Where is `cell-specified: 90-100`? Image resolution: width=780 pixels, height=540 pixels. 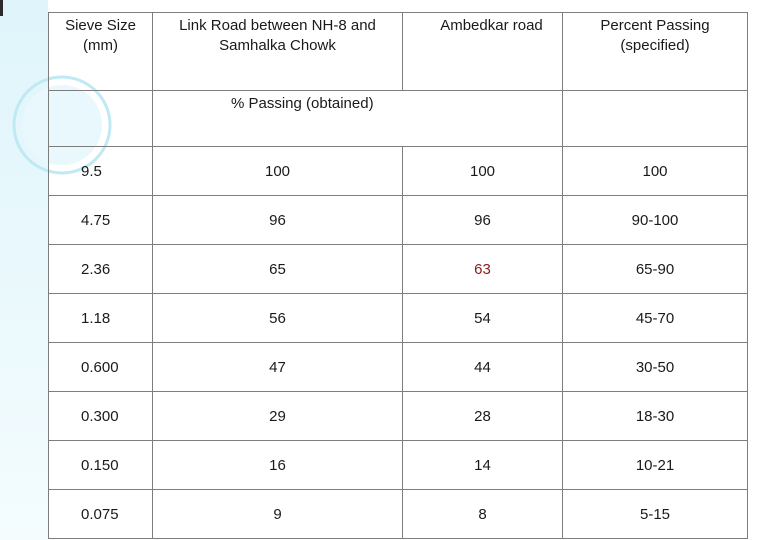
cell-specified: 90-100 is located at coordinates (655, 220).